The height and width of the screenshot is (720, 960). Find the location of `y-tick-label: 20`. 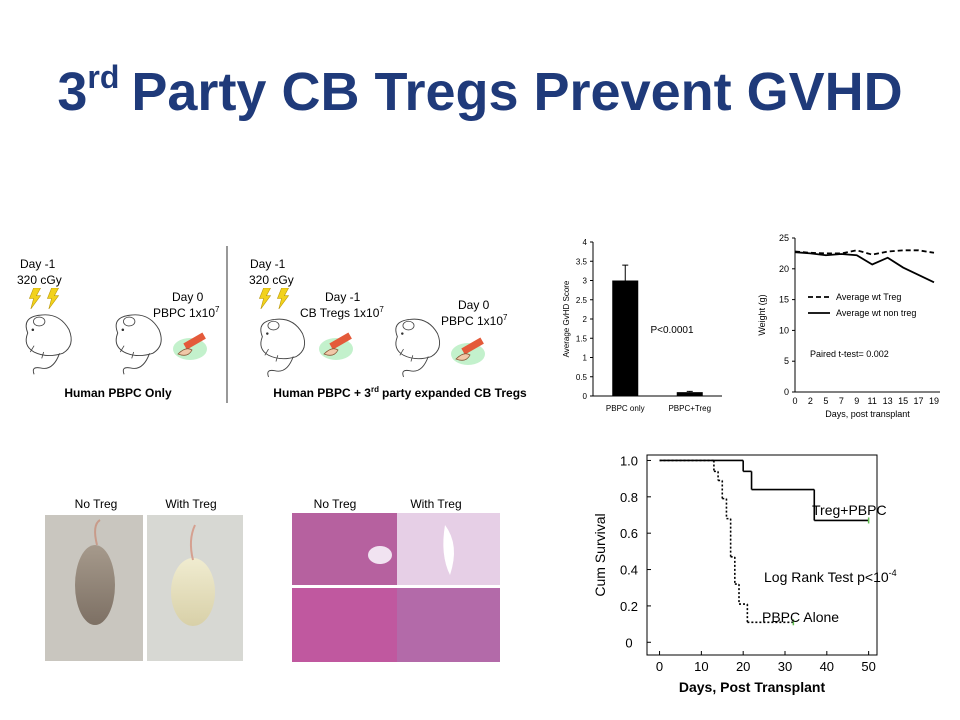

y-tick-label: 20 is located at coordinates (784, 269).